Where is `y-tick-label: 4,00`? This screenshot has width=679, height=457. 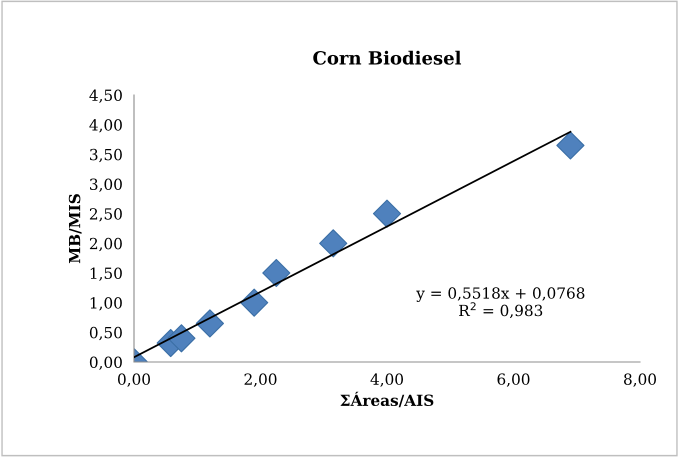
y-tick-label: 4,00 is located at coordinates (105, 126).